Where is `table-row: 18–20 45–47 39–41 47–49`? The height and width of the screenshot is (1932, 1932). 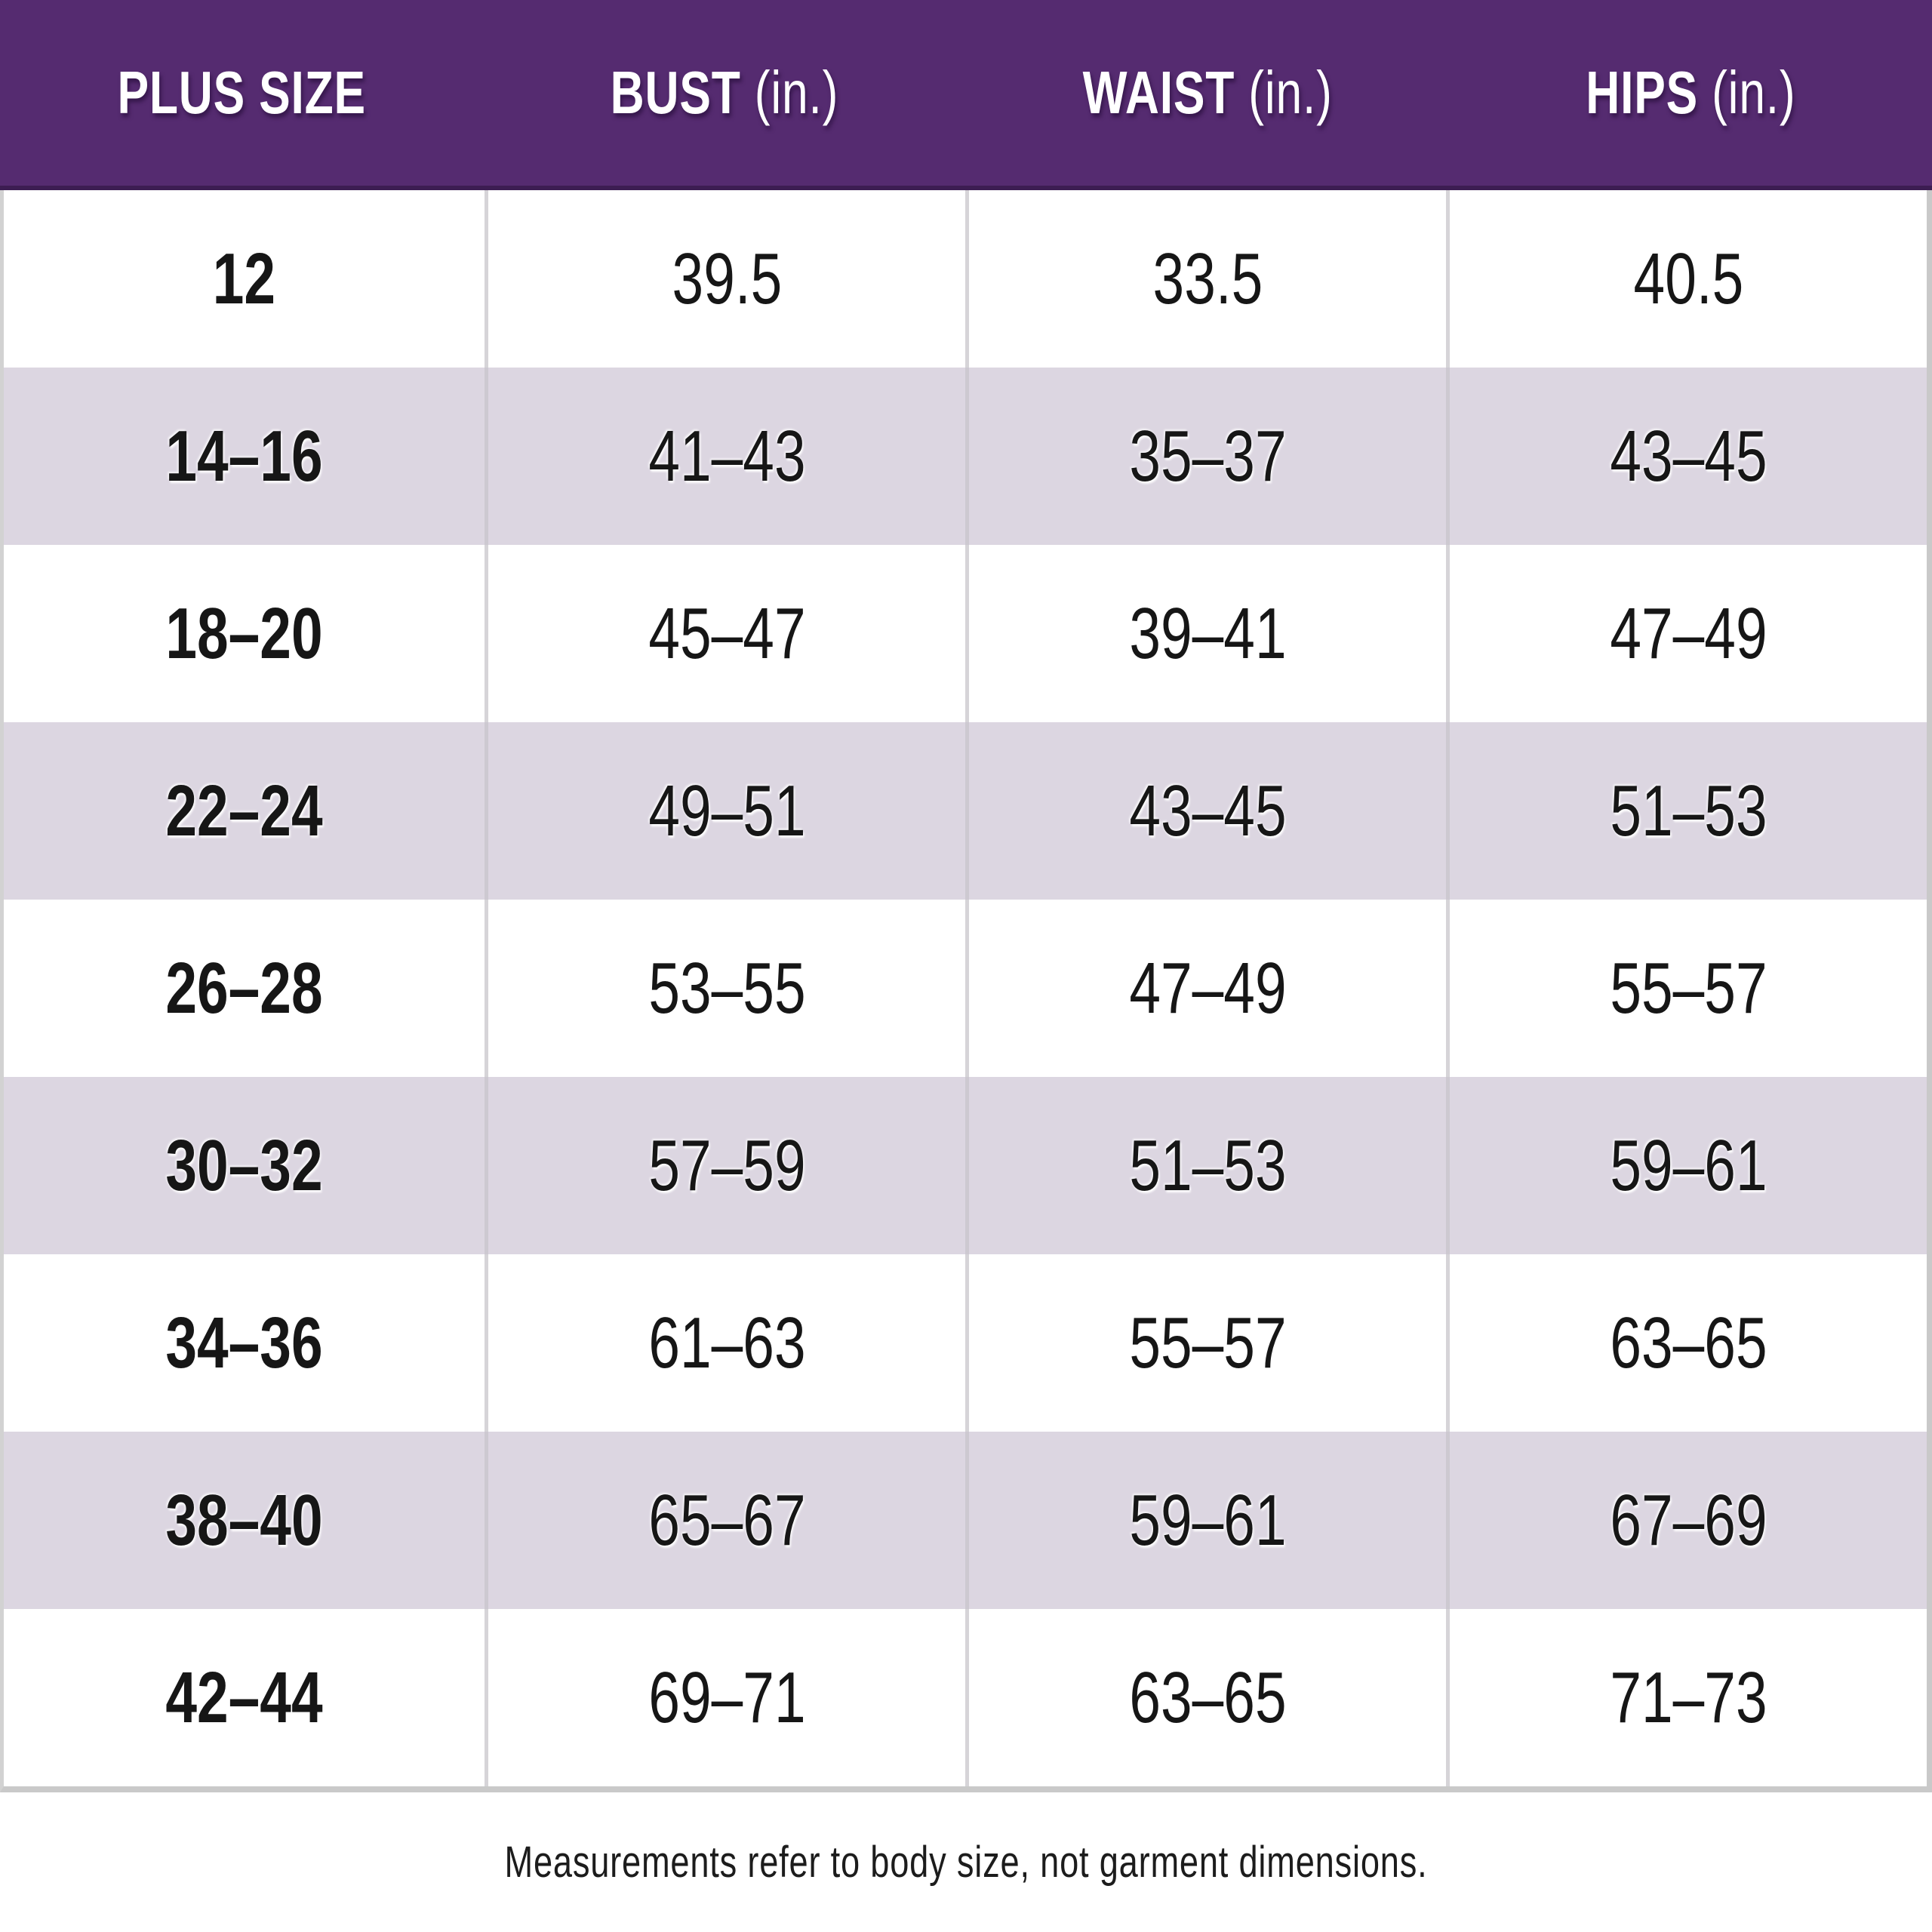 table-row: 18–20 45–47 39–41 47–49 is located at coordinates (965, 633).